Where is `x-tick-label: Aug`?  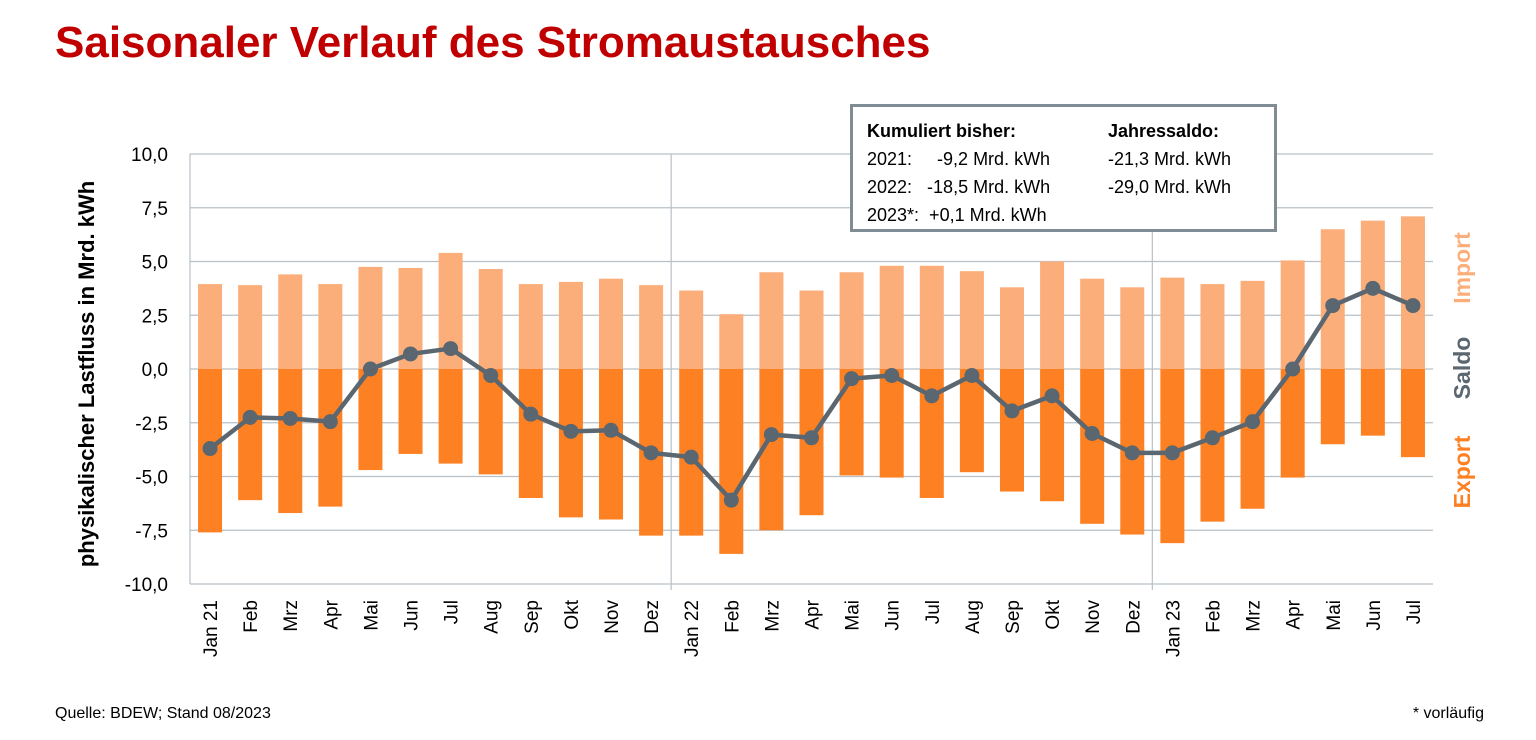
x-tick-label: Aug is located at coordinates (973, 617).